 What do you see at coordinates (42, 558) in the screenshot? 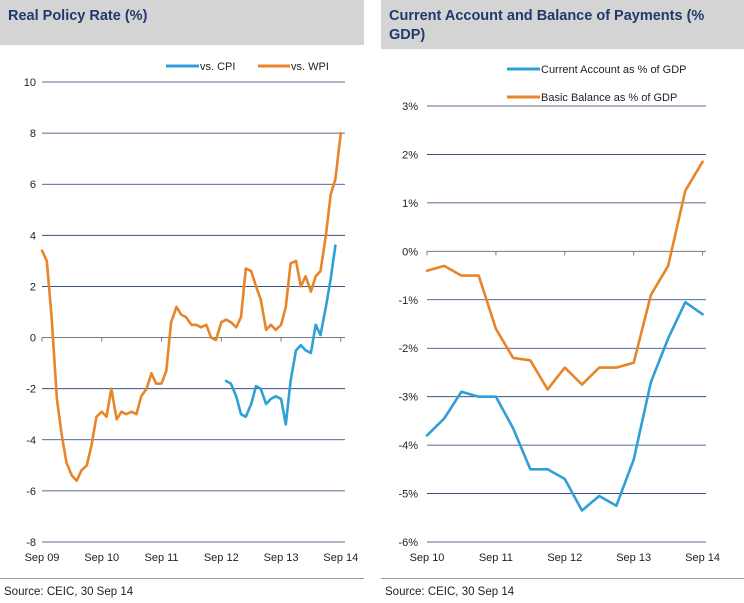
I see `x-tick-label: Sep 09` at bounding box center [42, 558].